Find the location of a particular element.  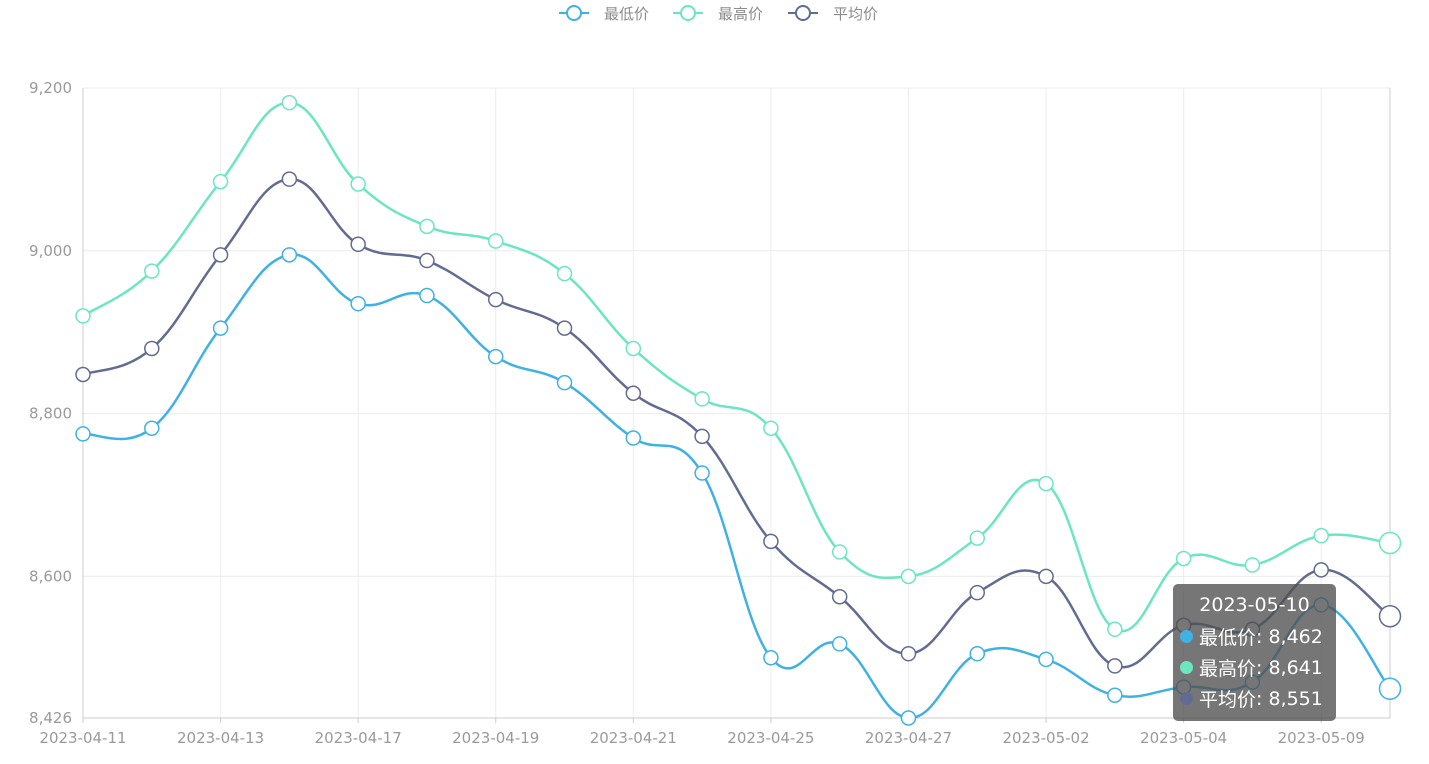

legend-item-lowest: 最低价 is located at coordinates (604, 14).